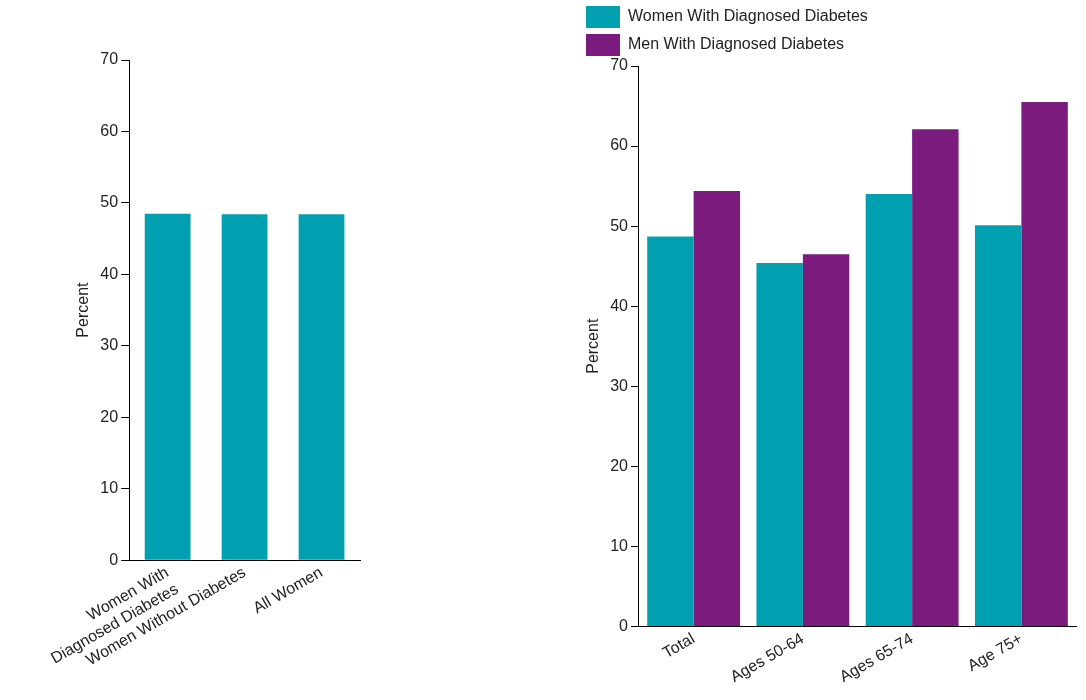 Image resolution: width=1086 pixels, height=700 pixels. Describe the element at coordinates (736, 44) in the screenshot. I see `legend-label: Men With Diagnosed Diabetes` at that location.